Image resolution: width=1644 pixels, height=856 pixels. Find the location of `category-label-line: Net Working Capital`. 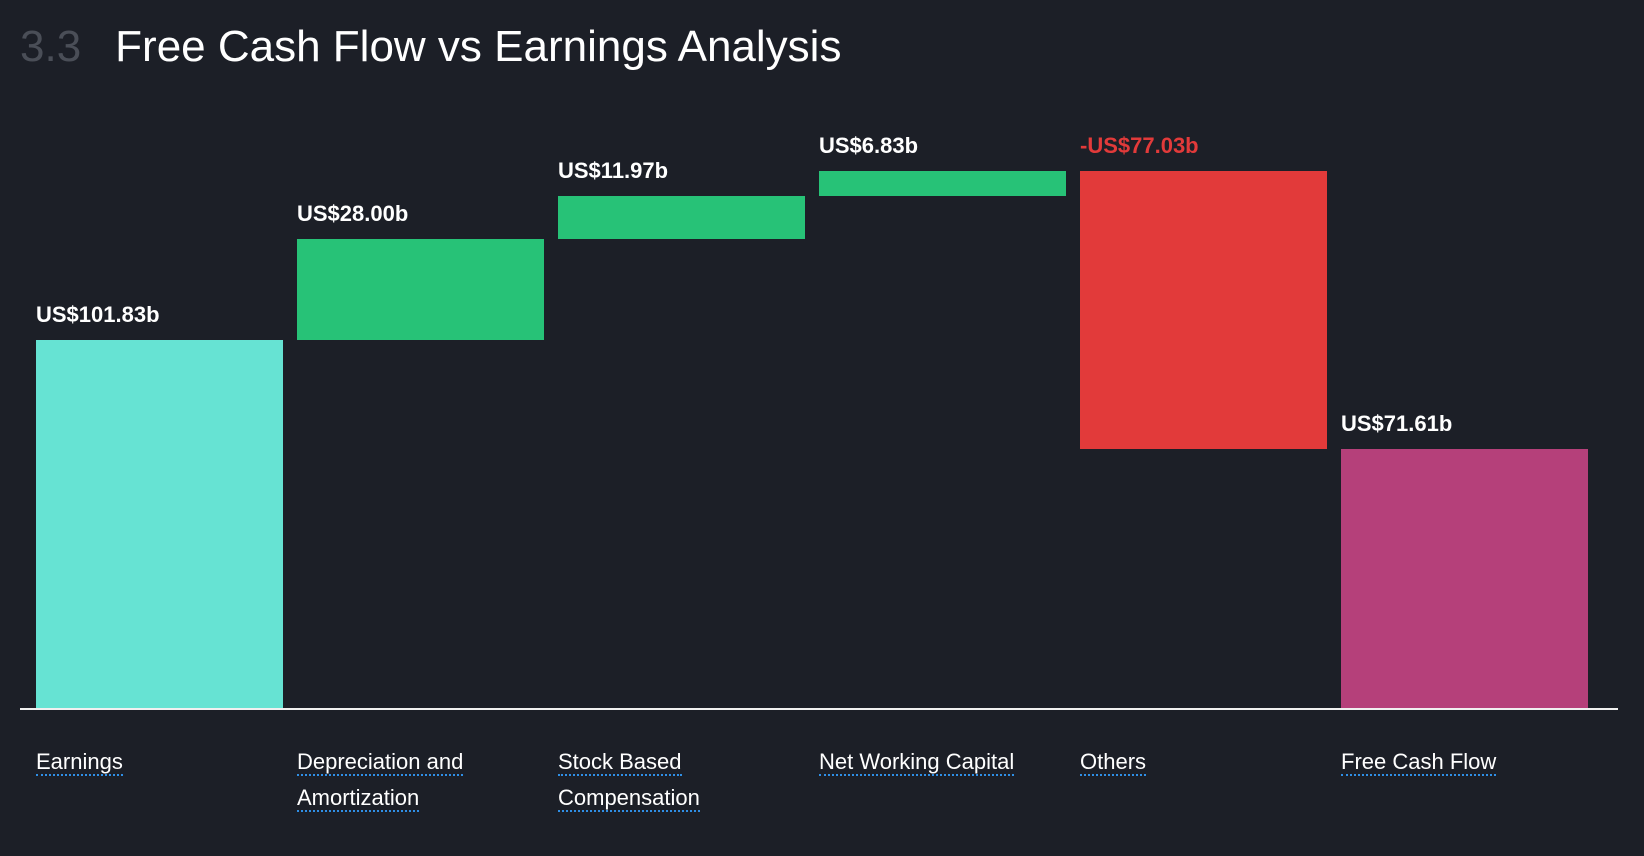

category-label-line: Net Working Capital is located at coordinates (917, 762).